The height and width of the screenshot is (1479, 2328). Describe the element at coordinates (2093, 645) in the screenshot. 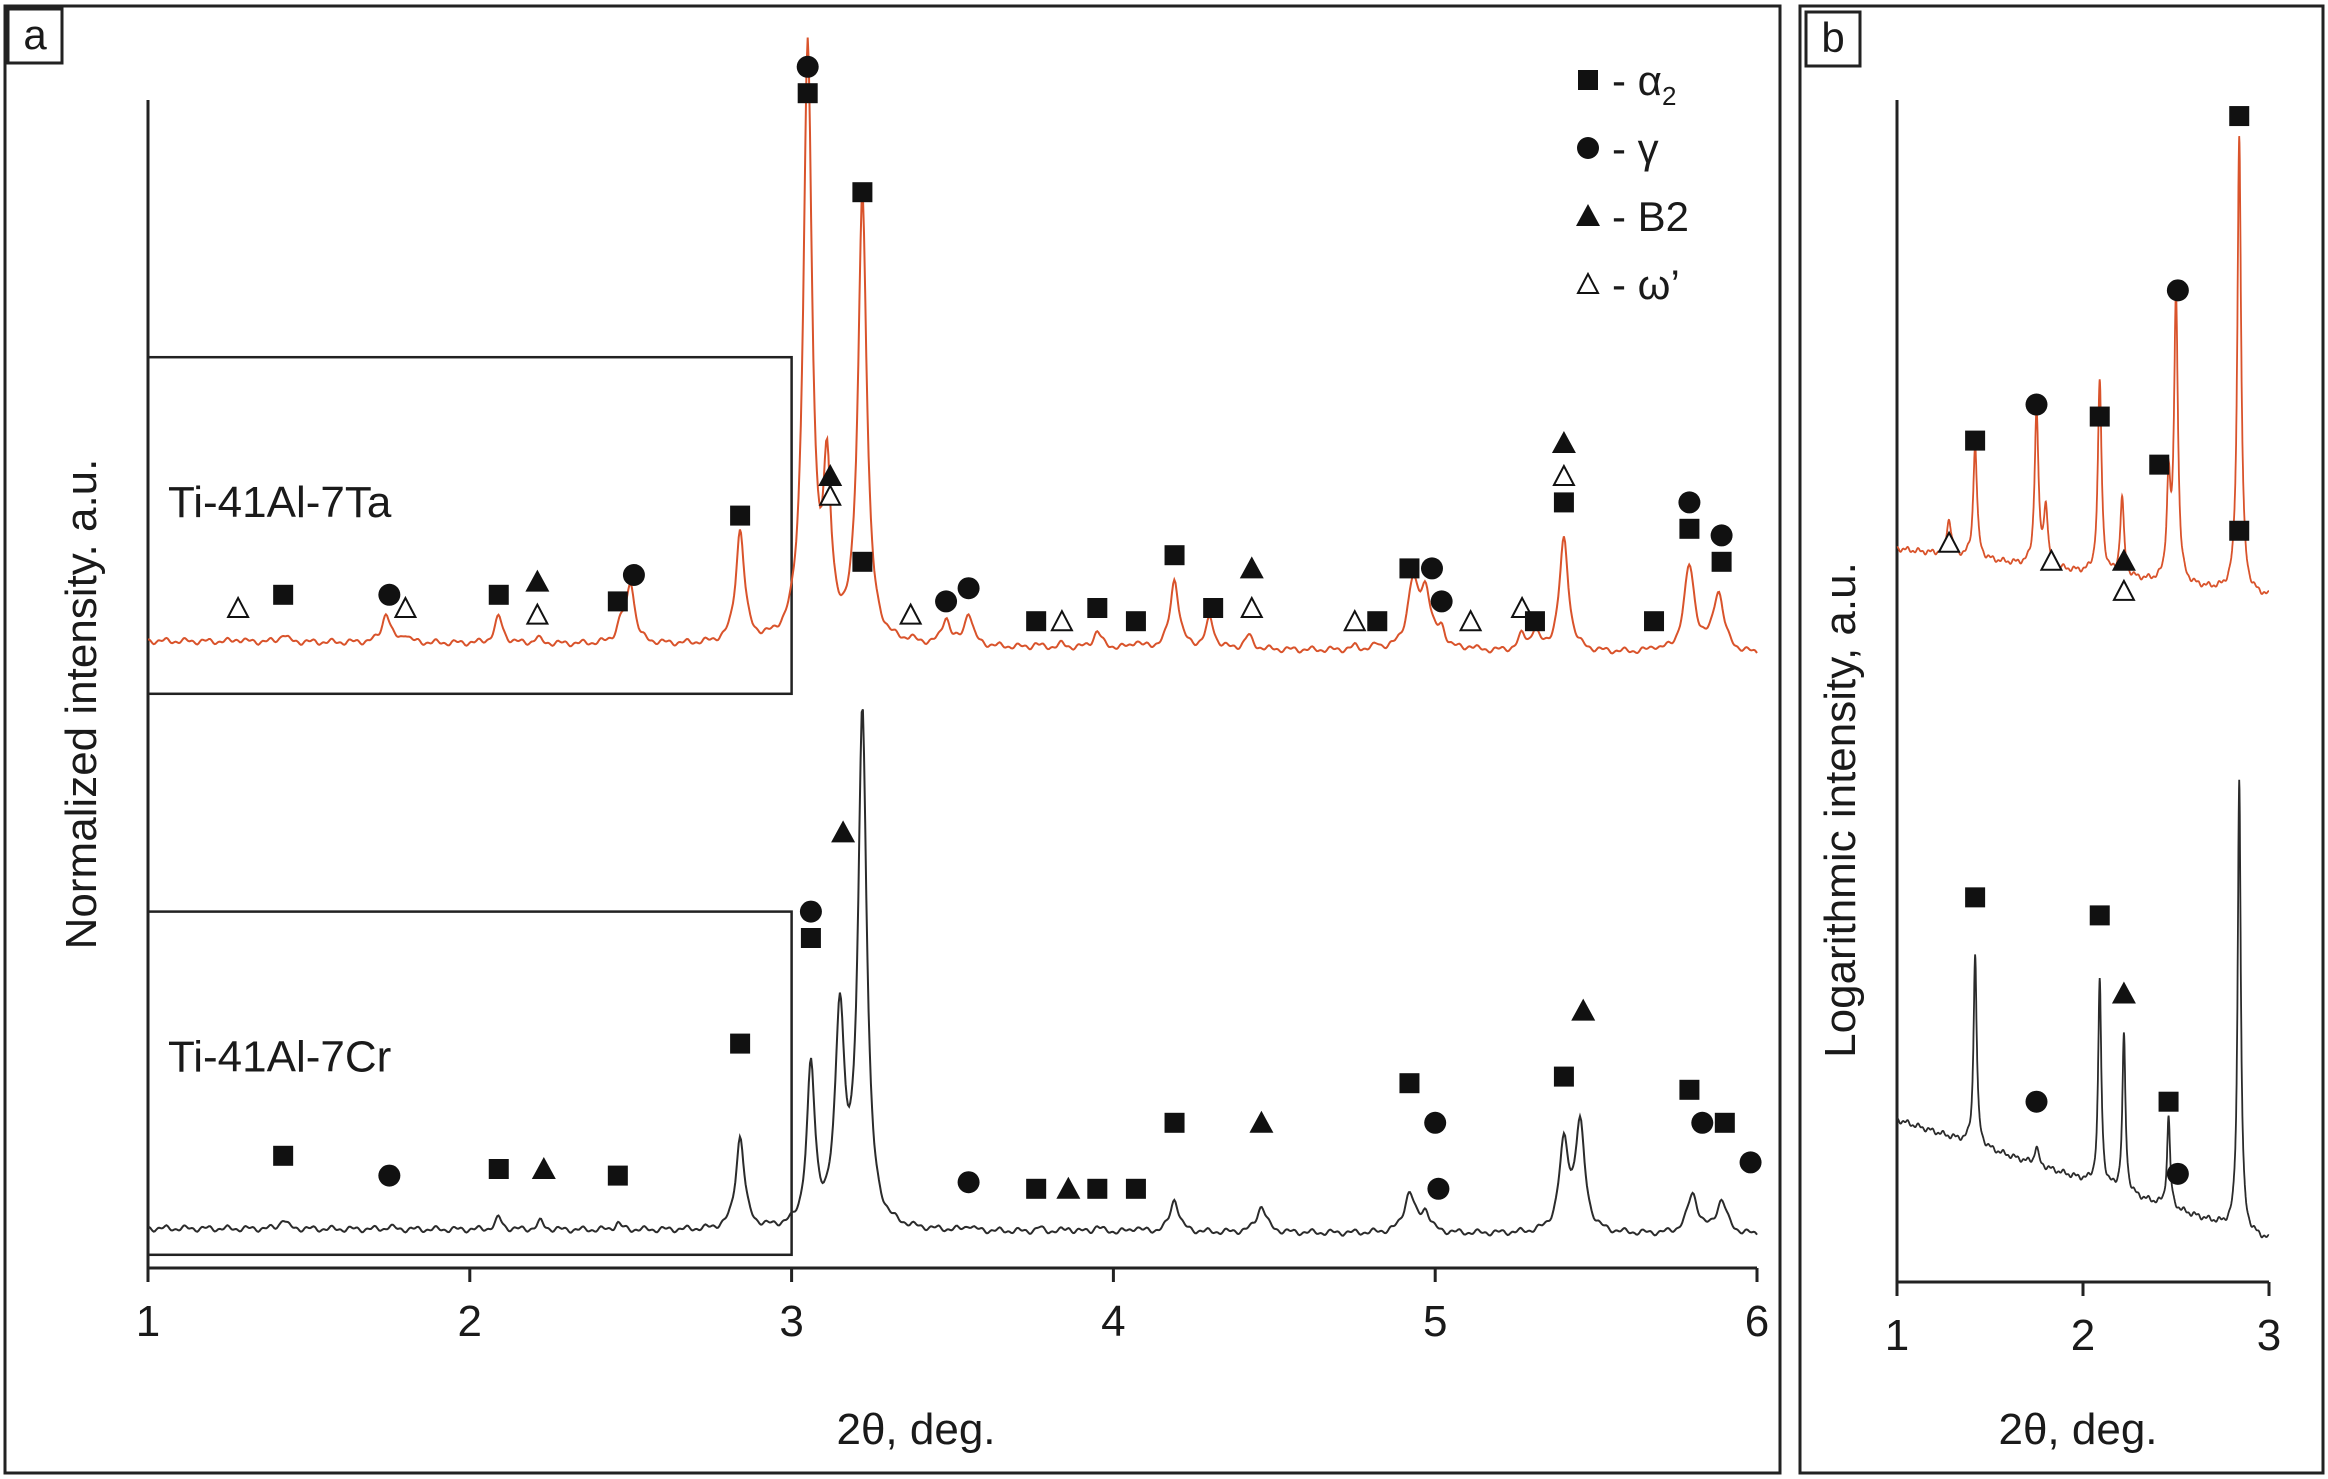

I see `panel-b-phase-markers` at that location.